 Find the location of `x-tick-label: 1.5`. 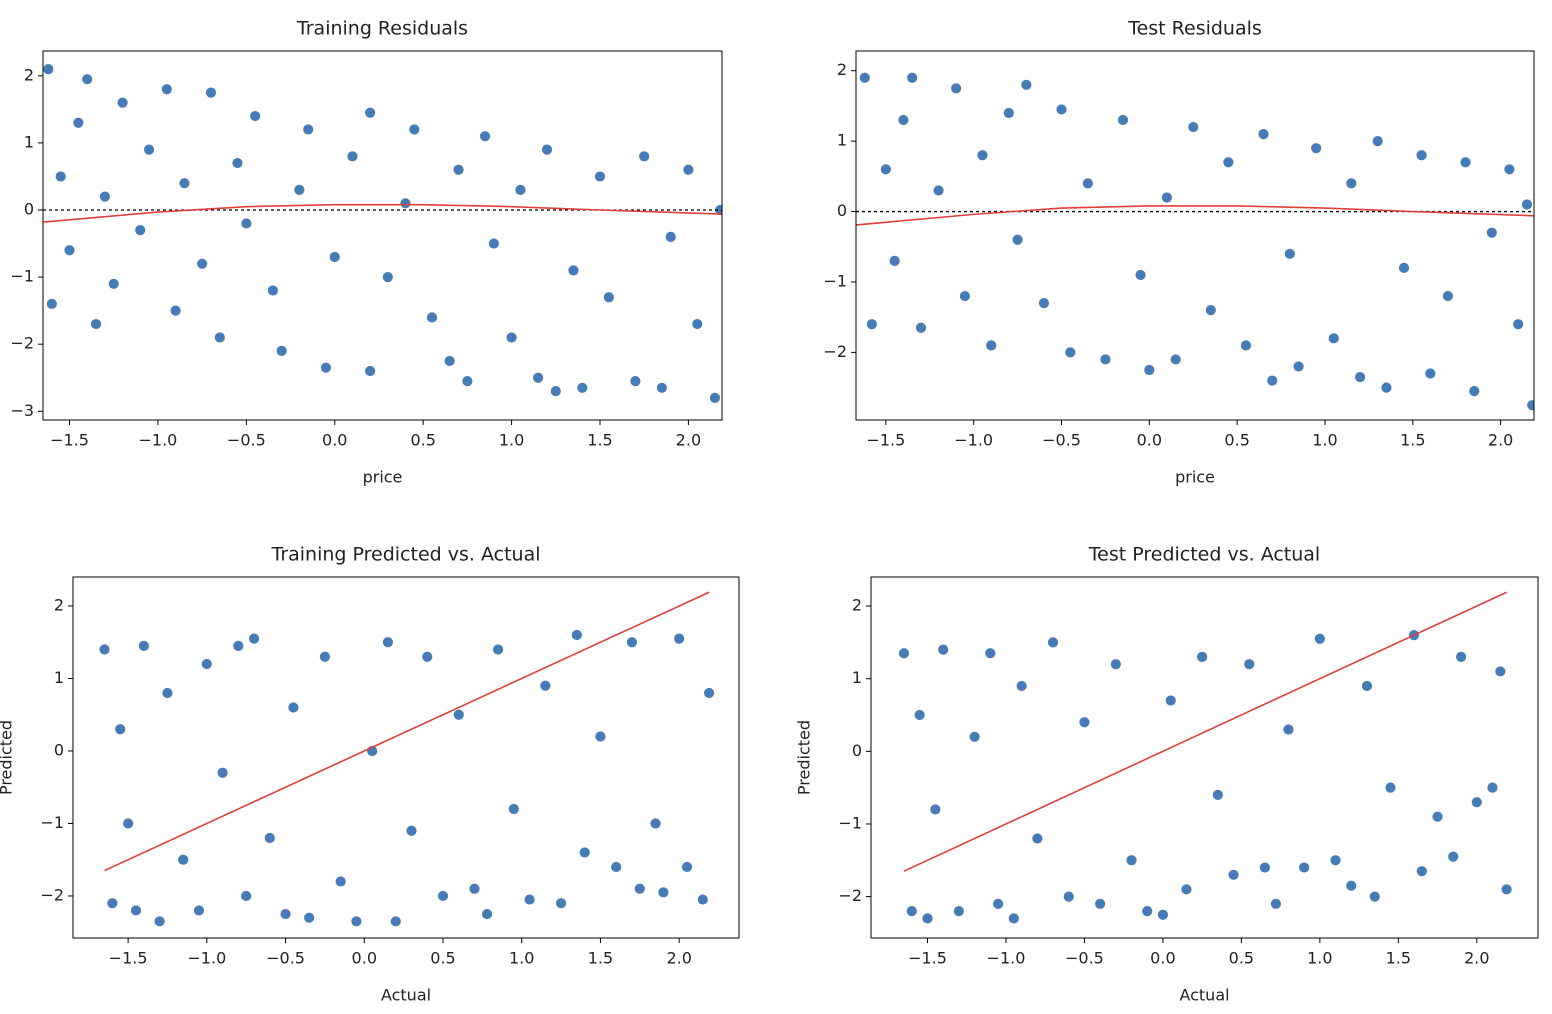

x-tick-label: 1.5 is located at coordinates (599, 440).